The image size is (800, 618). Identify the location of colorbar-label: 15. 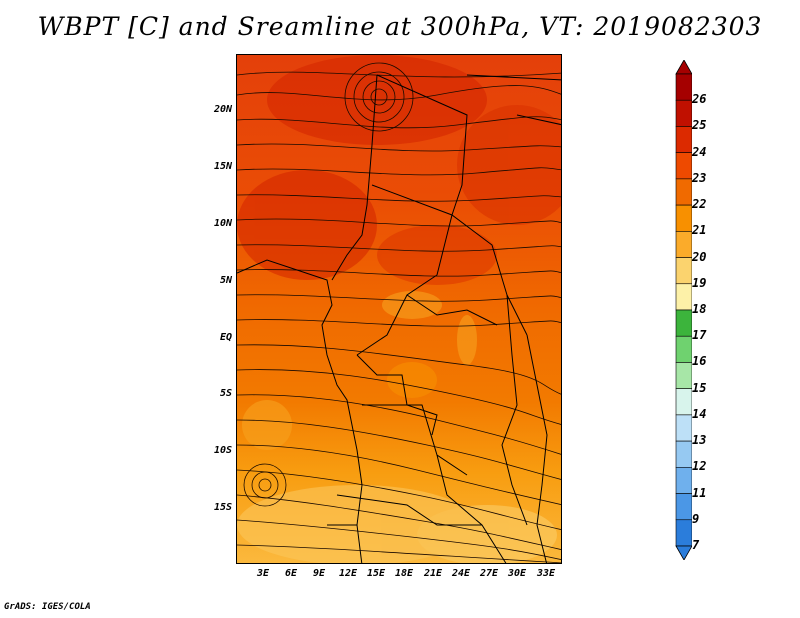
(699, 387).